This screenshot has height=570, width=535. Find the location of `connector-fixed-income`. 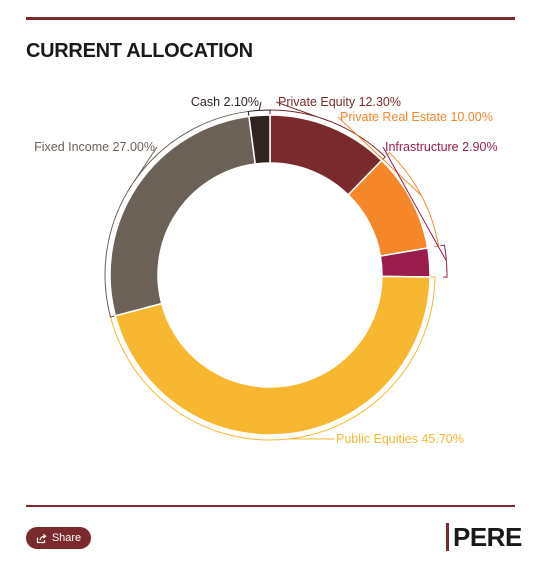

connector-fixed-income is located at coordinates (177, 214).